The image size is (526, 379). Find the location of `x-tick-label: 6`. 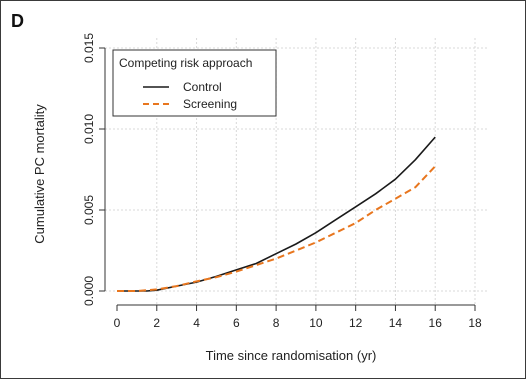

x-tick-label: 6 is located at coordinates (236, 323).